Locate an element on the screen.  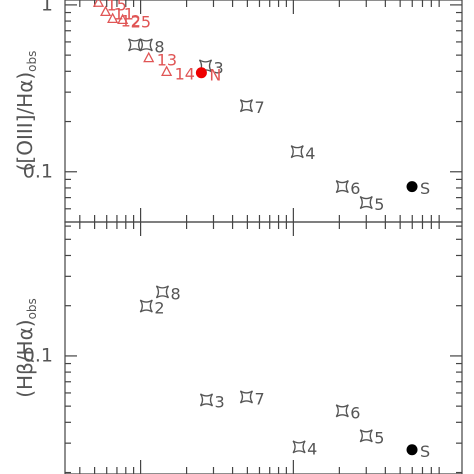
point-label: 11 is located at coordinates (124, 13).